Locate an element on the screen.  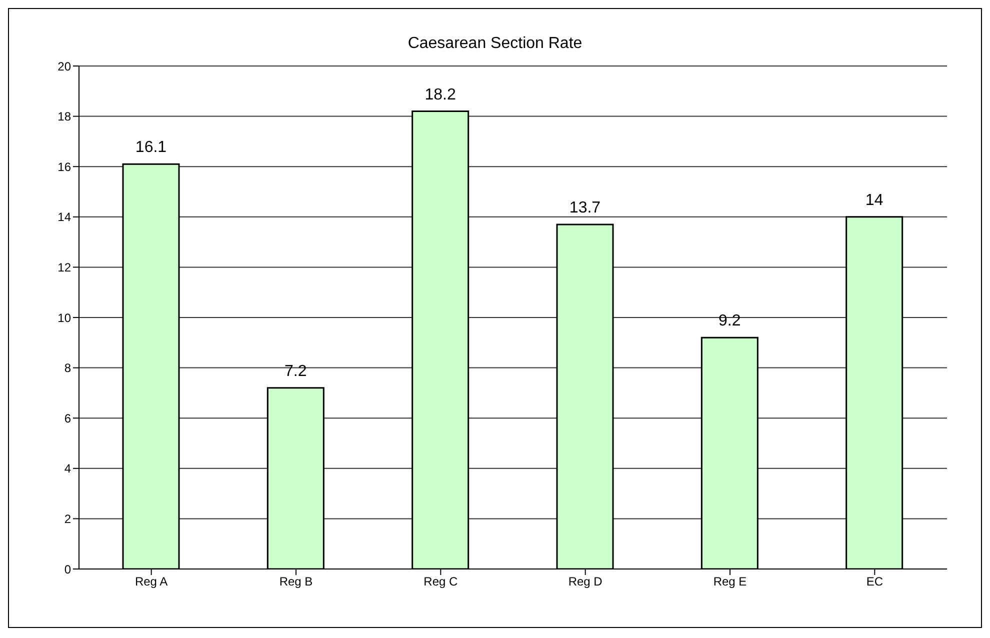
y-tick-label: 10 is located at coordinates (65, 317).